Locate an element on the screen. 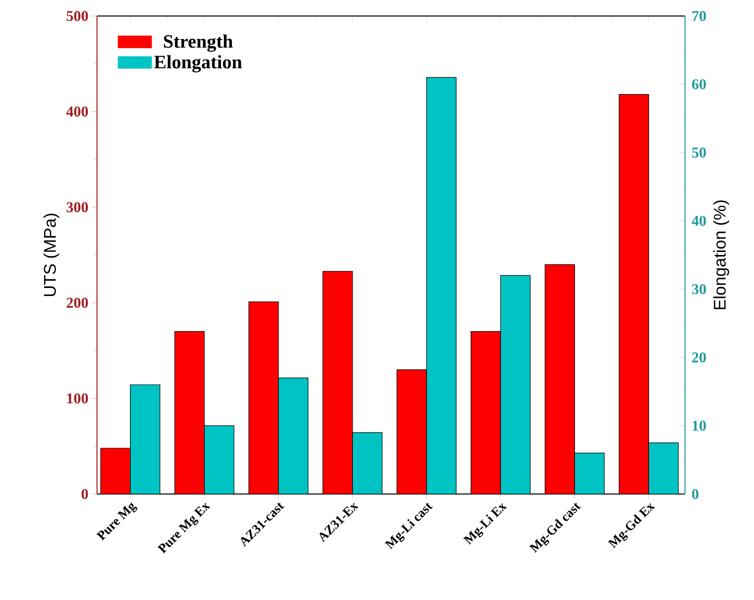  legend-label: Strength is located at coordinates (198, 43).